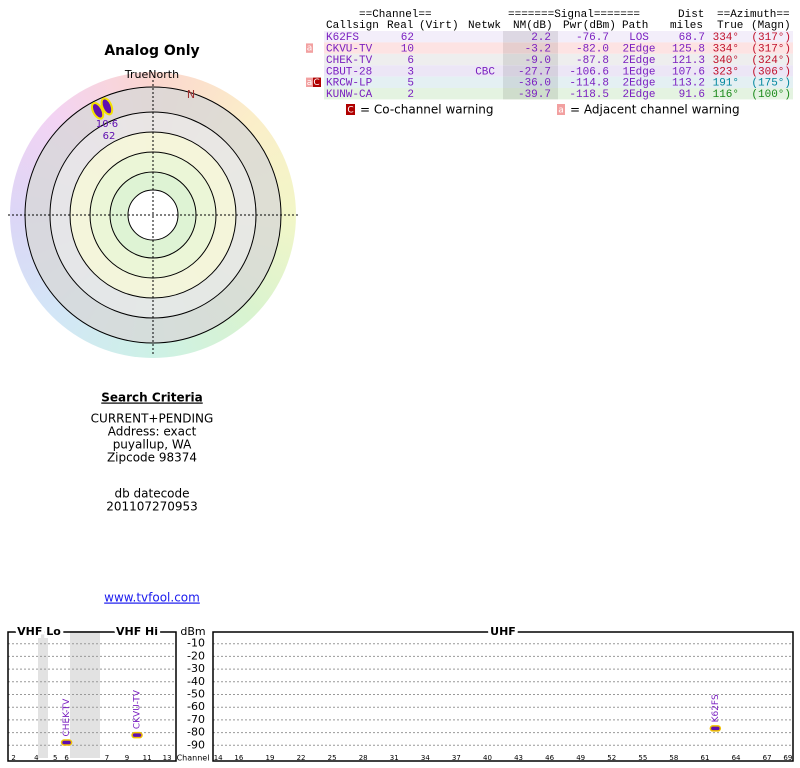 The image size is (800, 768). I want to click on site-link: www.tvfool.com, so click(152, 598).